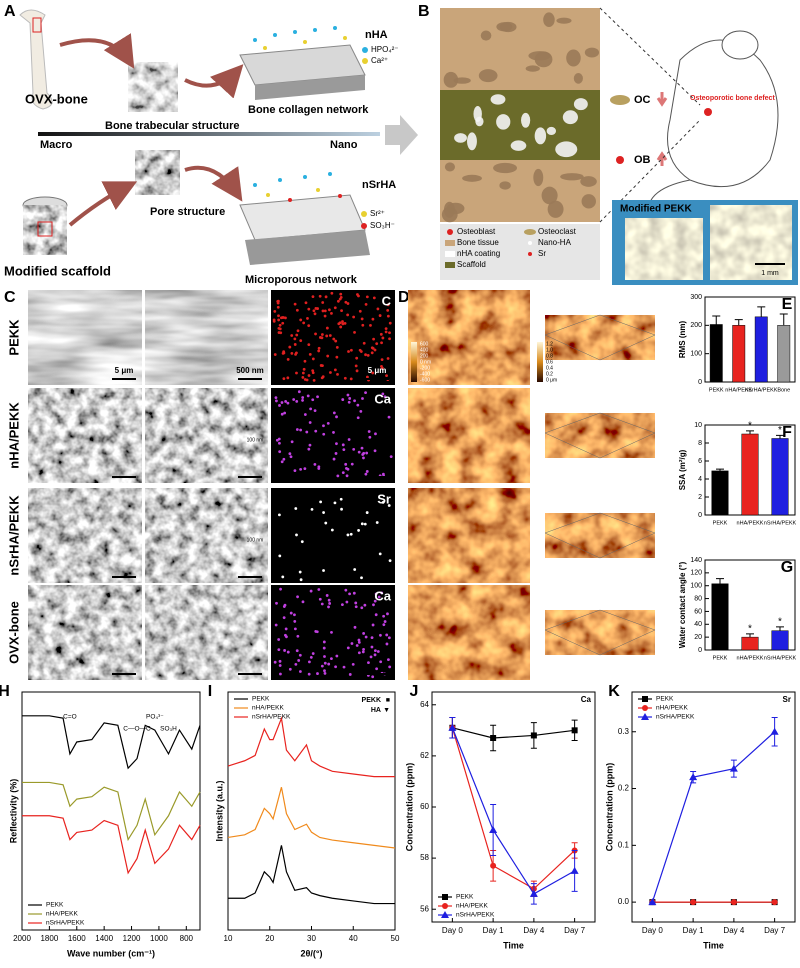 This screenshot has height=968, width=800. Describe the element at coordinates (255, 540) in the screenshot. I see `scale-label: 100 nm` at that location.